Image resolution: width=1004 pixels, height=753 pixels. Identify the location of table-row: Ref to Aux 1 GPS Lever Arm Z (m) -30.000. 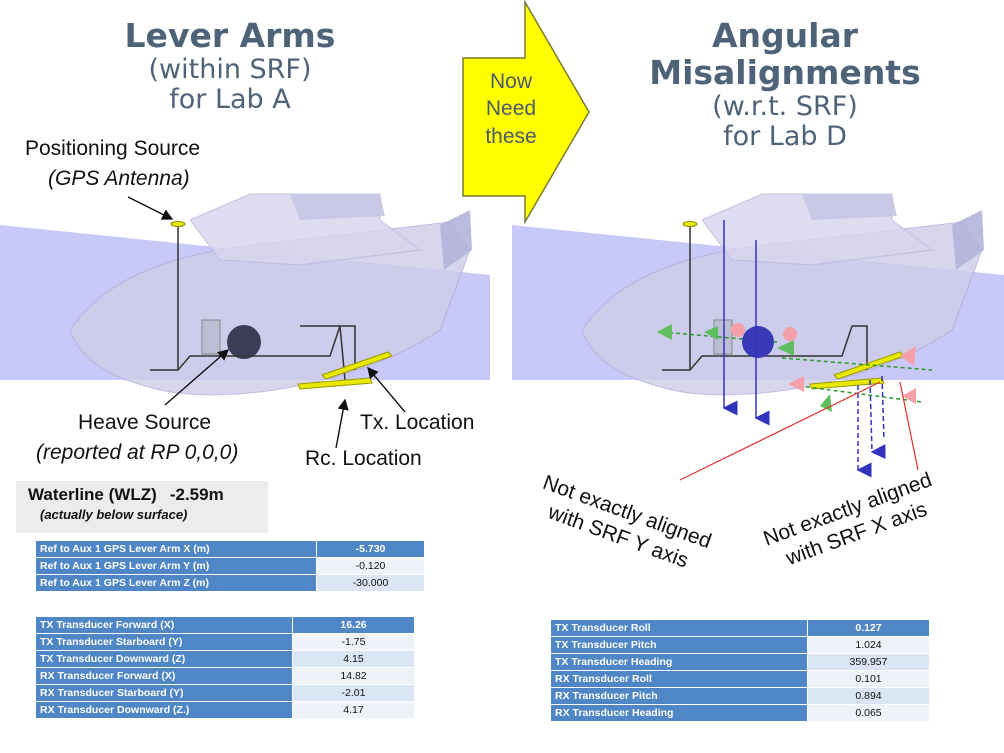
(230, 583).